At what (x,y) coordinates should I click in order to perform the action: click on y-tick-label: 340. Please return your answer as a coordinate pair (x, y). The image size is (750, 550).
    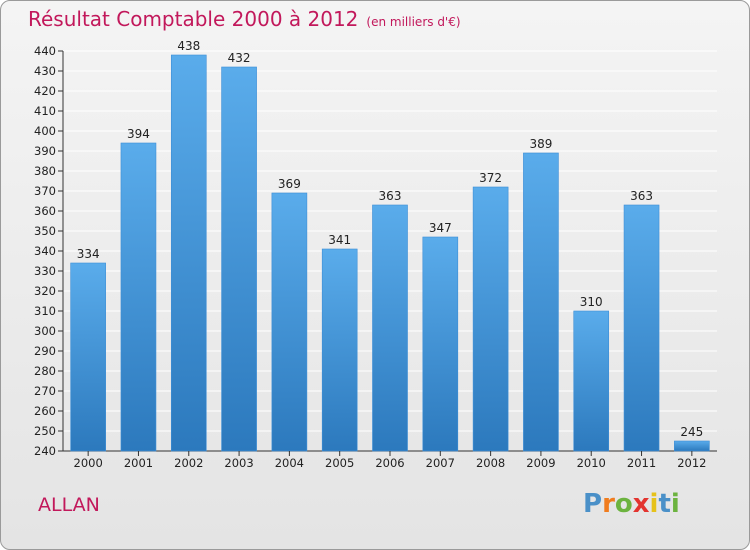
    Looking at the image, I should click on (45, 251).